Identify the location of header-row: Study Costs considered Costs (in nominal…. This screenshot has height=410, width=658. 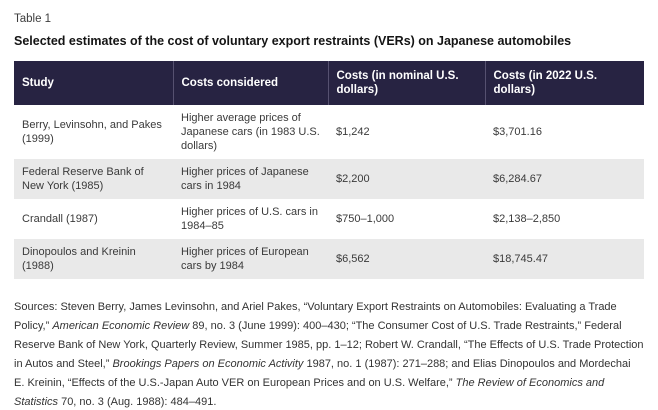
(329, 83).